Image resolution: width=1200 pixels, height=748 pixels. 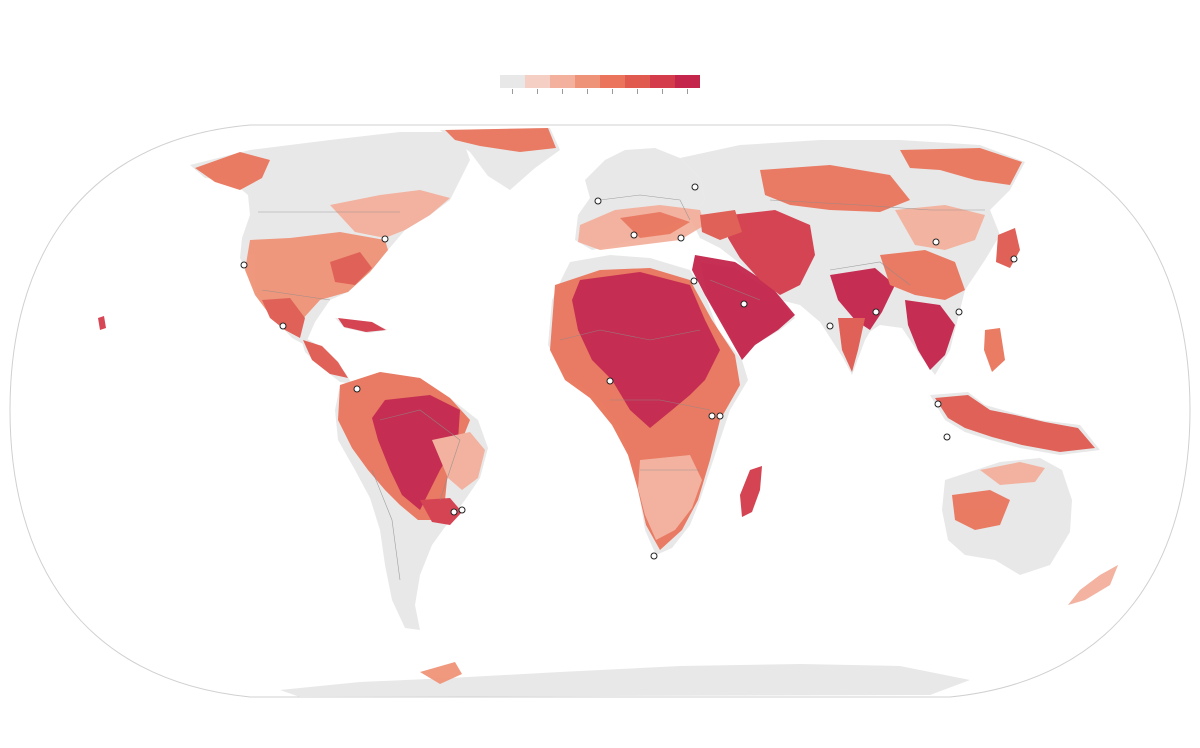 I want to click on sa-heat-southeast, so click(x=441, y=511).